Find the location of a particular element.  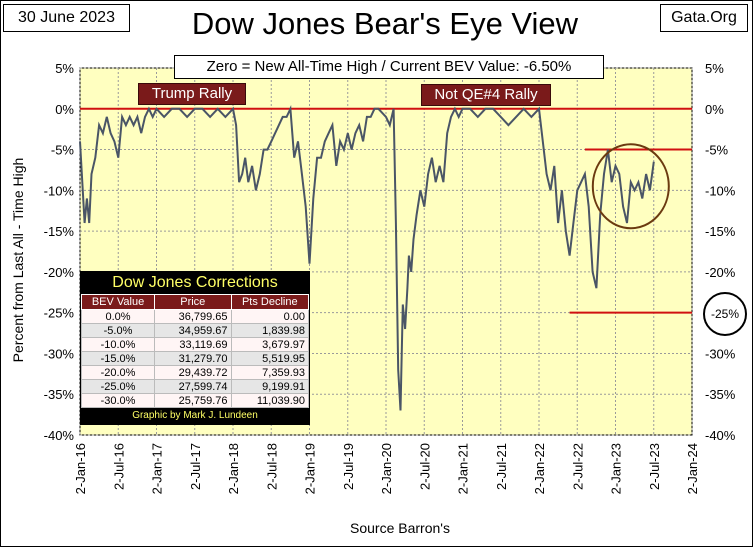

x-tick-label: 2-Jan-18 is located at coordinates (233, 468).